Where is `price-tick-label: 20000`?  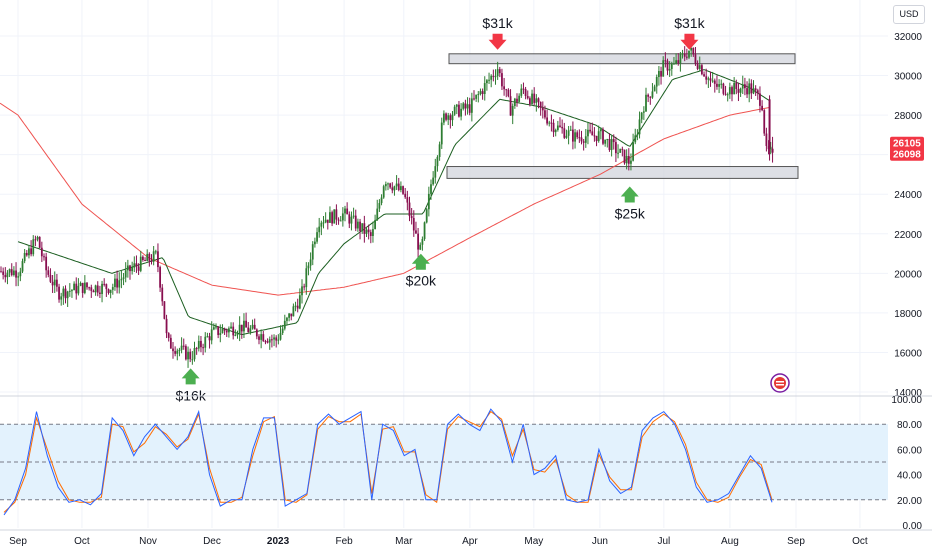 price-tick-label: 20000 is located at coordinates (908, 274).